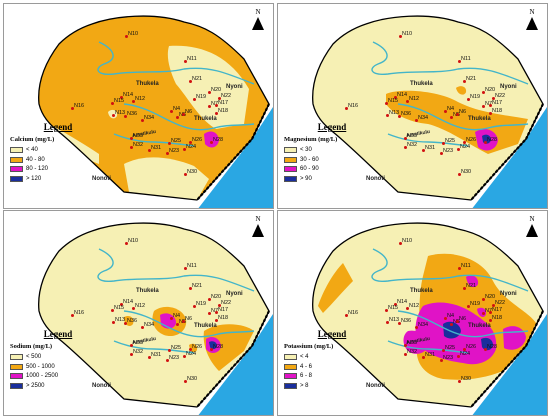  What do you see at coordinates (309, 169) in the screenshot?
I see `legend-label: 60 - 90` at bounding box center [309, 169].